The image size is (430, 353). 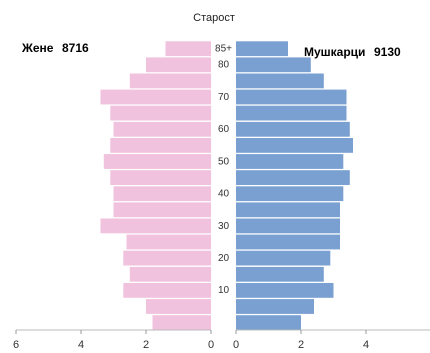 I want to click on female-label: Жене, so click(x=37, y=48).